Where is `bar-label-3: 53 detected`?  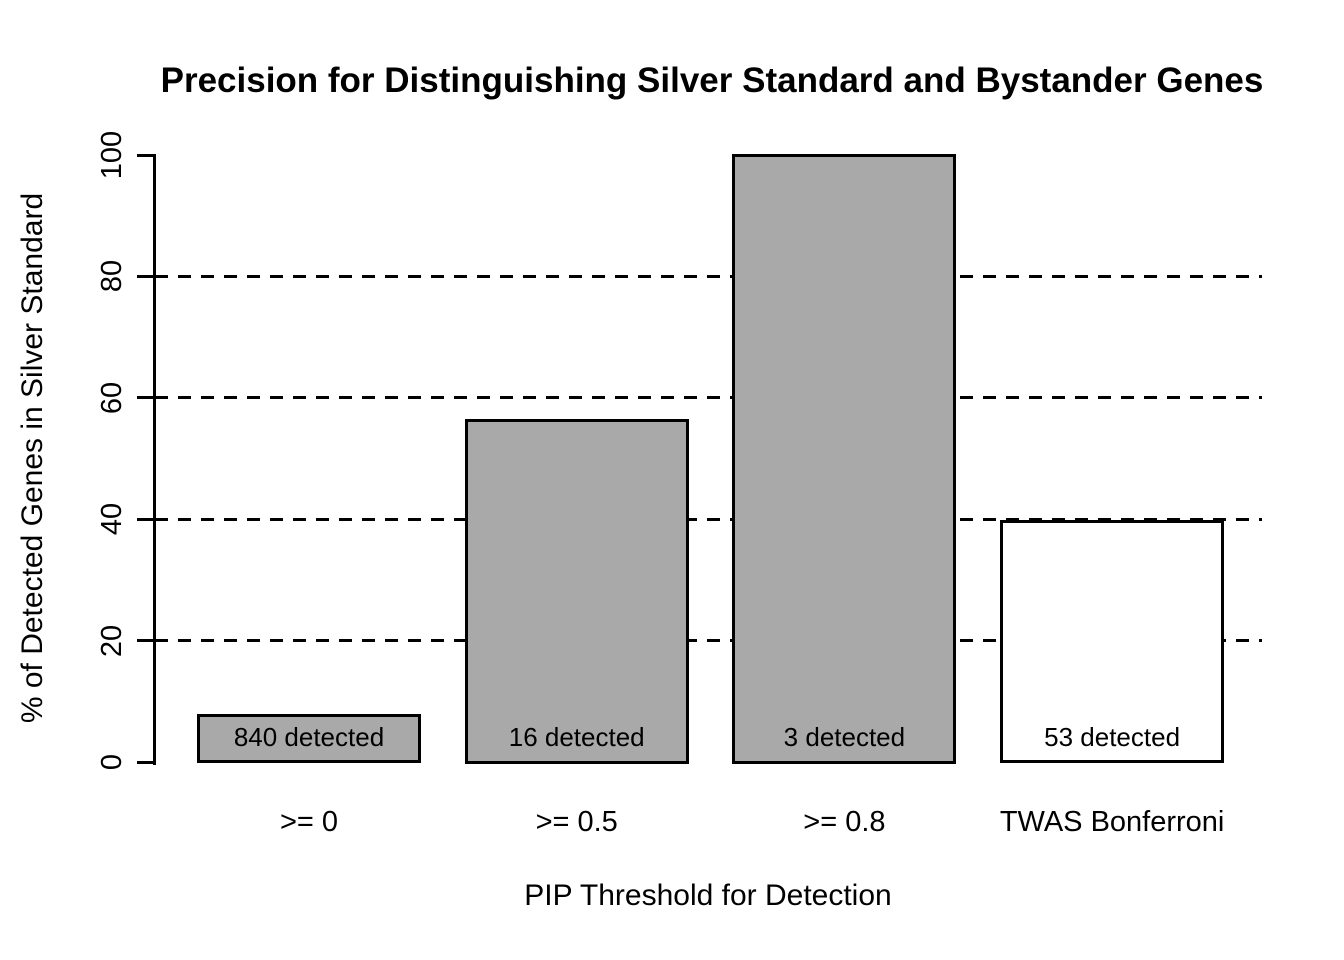 bar-label-3: 53 detected is located at coordinates (1112, 737).